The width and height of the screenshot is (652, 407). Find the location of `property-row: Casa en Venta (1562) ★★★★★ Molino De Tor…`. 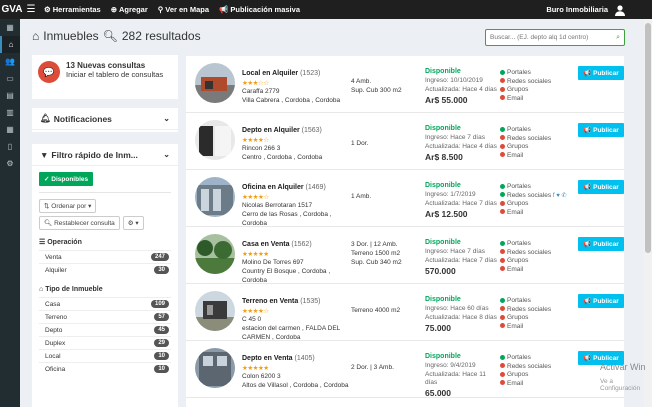

property-row: Casa en Venta (1562) ★★★★★ Molino De Tor… is located at coordinates (405, 255).